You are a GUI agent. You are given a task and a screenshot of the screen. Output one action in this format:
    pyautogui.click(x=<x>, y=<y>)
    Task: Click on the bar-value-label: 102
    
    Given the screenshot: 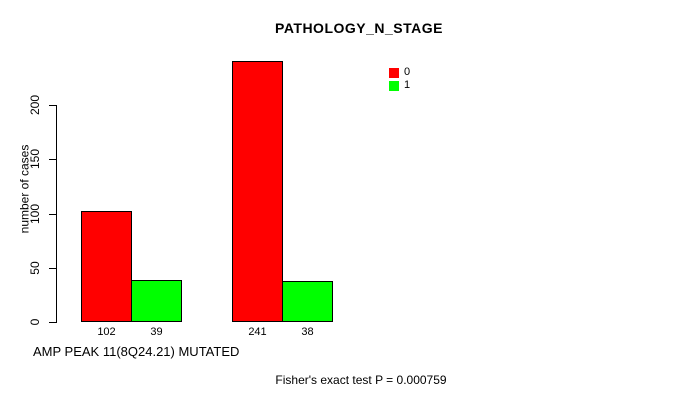 What is the action you would take?
    pyautogui.click(x=106, y=332)
    